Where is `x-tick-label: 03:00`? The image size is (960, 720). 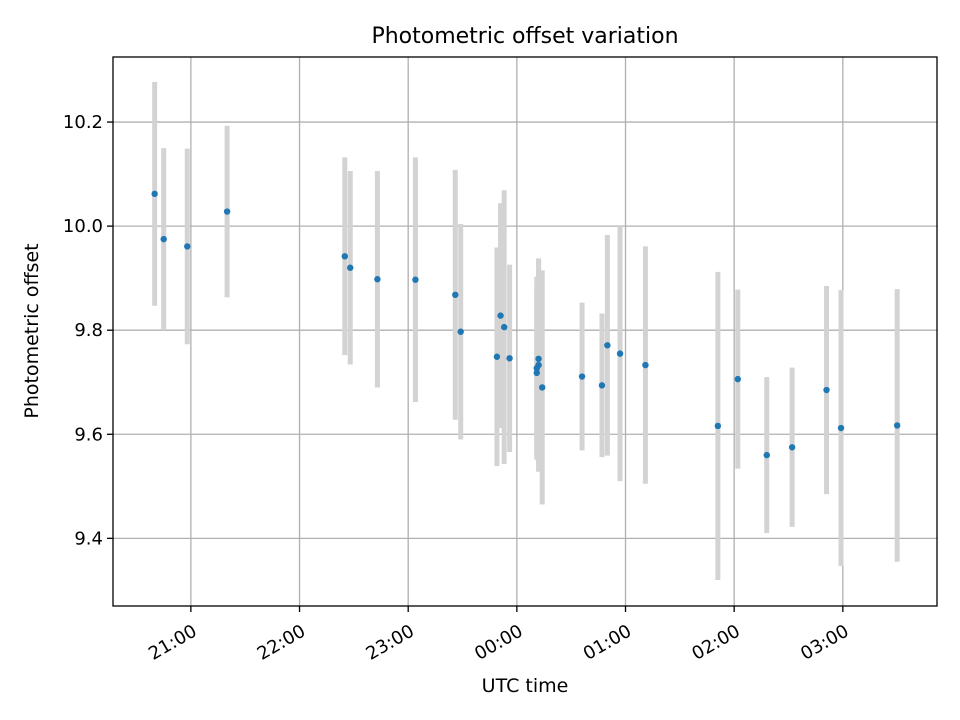 x-tick-label: 03:00 is located at coordinates (824, 643).